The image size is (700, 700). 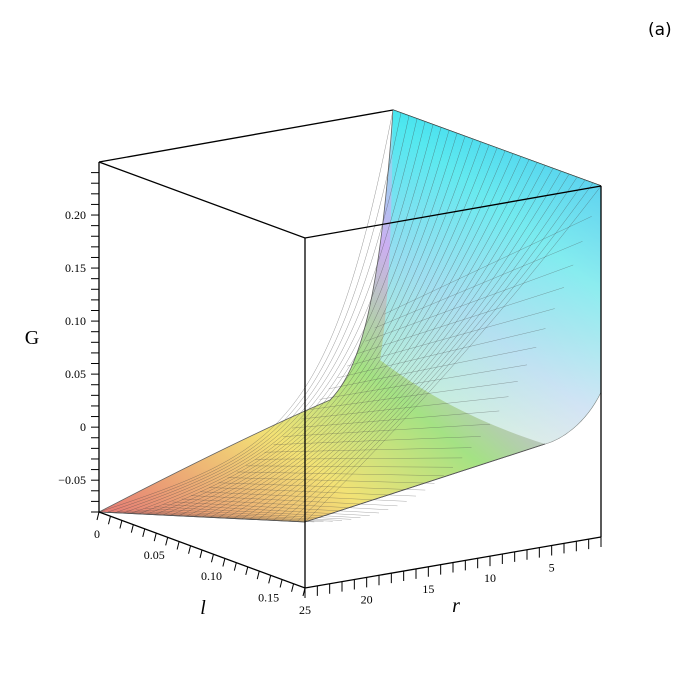 I want to click on r-tick-label: 20, so click(x=367, y=599).